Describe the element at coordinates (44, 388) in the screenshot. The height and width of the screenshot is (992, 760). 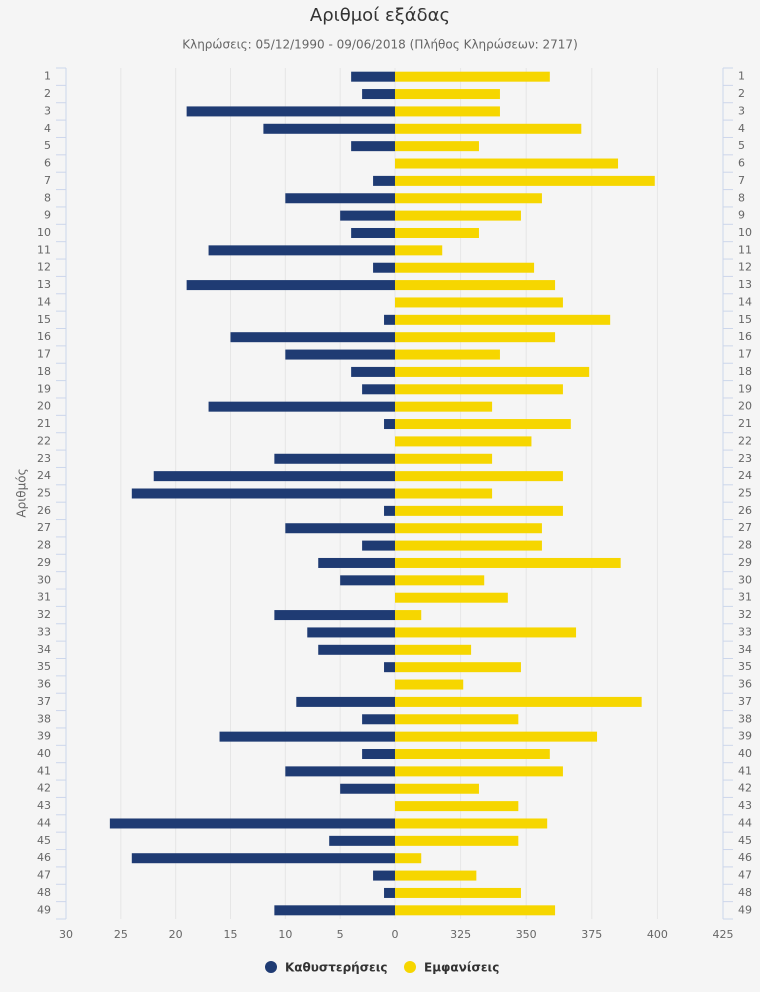
I see `y-tick-label: 19` at that location.